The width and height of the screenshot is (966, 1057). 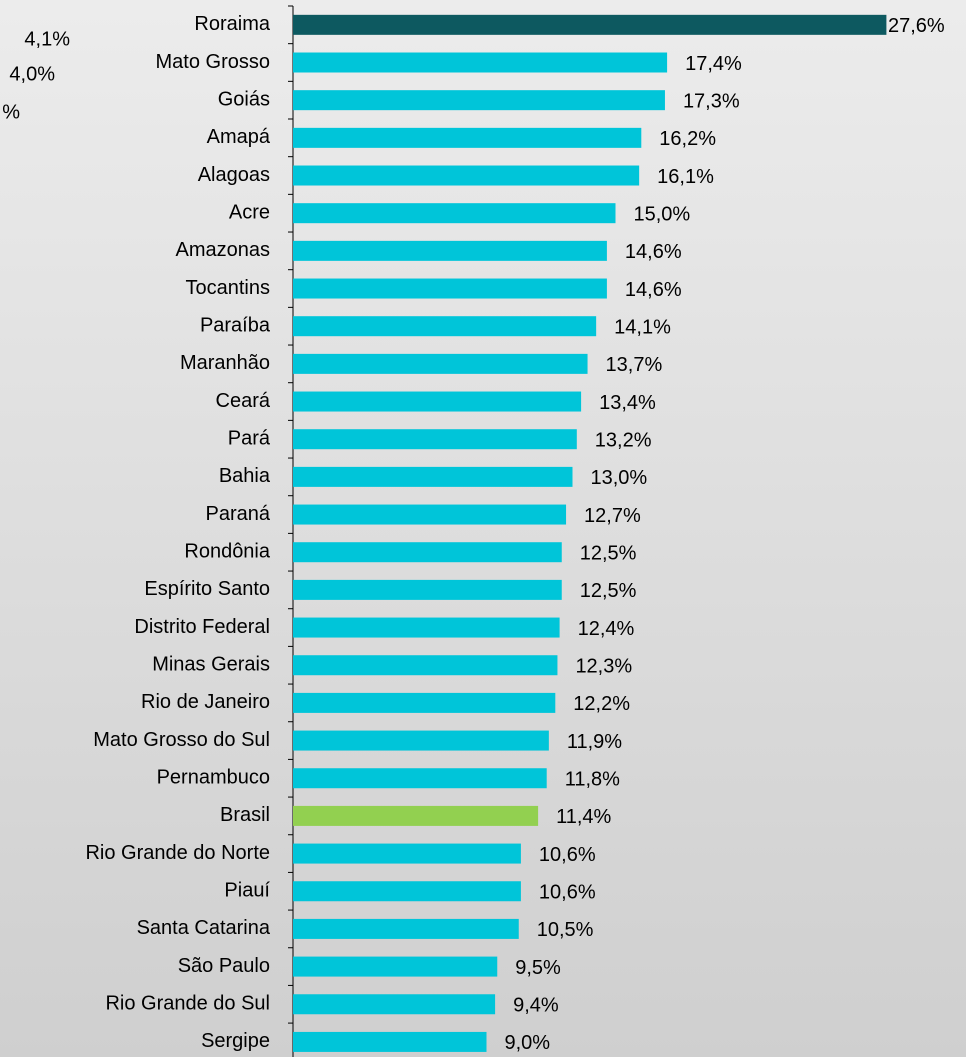 What do you see at coordinates (249, 212) in the screenshot?
I see `y-tick-label: Acre` at bounding box center [249, 212].